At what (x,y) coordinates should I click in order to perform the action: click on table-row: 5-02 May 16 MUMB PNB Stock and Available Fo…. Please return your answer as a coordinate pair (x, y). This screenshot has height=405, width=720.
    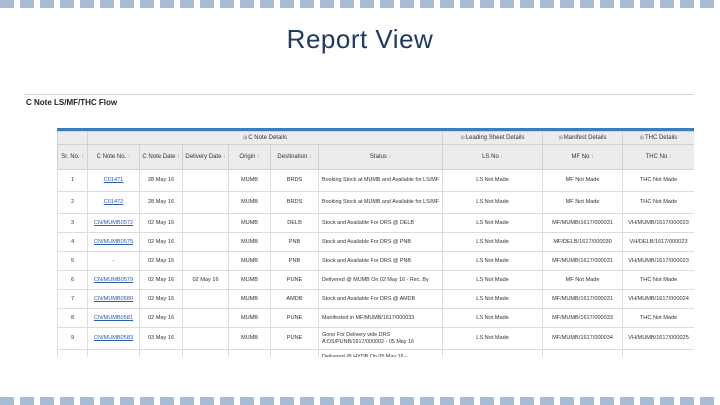
    Looking at the image, I should click on (375, 261).